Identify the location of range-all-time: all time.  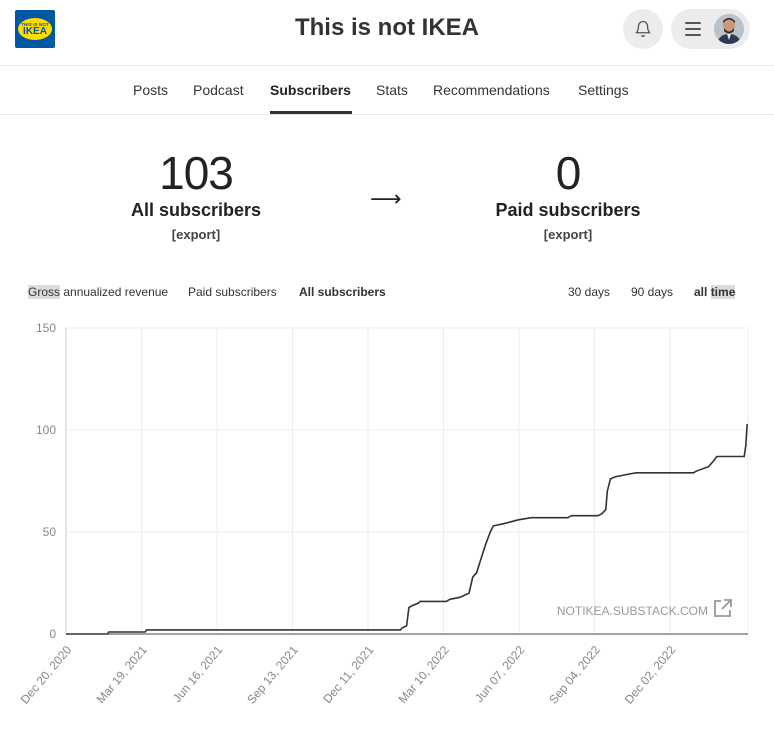
(715, 292).